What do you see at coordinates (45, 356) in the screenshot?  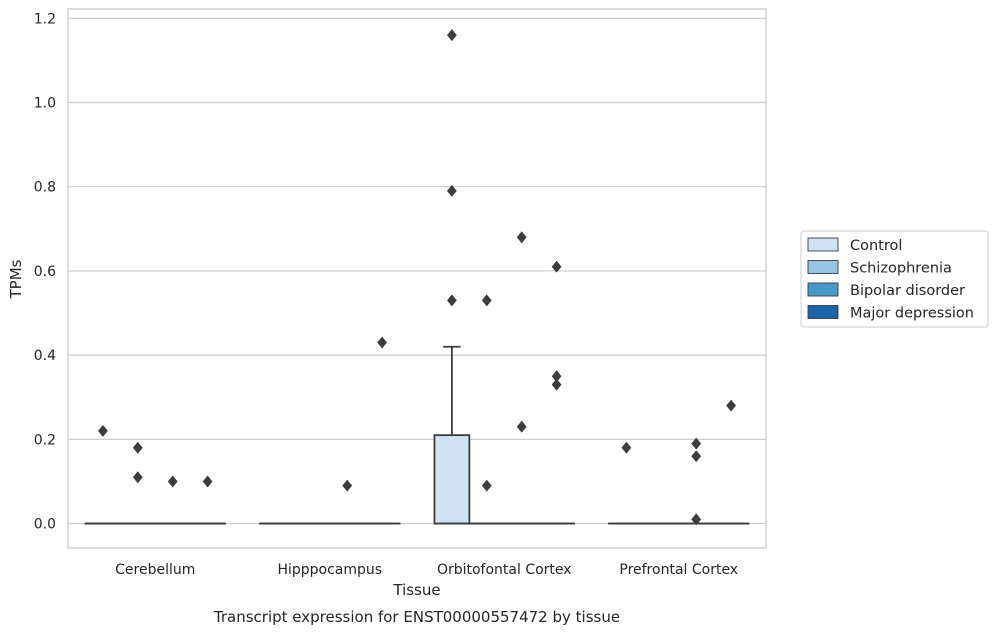 I see `y-tick-label: 0.4` at bounding box center [45, 356].